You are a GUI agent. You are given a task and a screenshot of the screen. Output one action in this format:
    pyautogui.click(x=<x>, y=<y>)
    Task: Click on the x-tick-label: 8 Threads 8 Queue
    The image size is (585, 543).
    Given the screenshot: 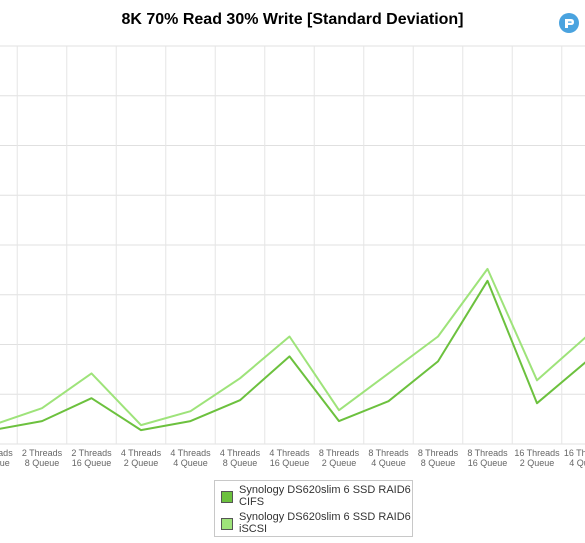 What is the action you would take?
    pyautogui.click(x=438, y=458)
    